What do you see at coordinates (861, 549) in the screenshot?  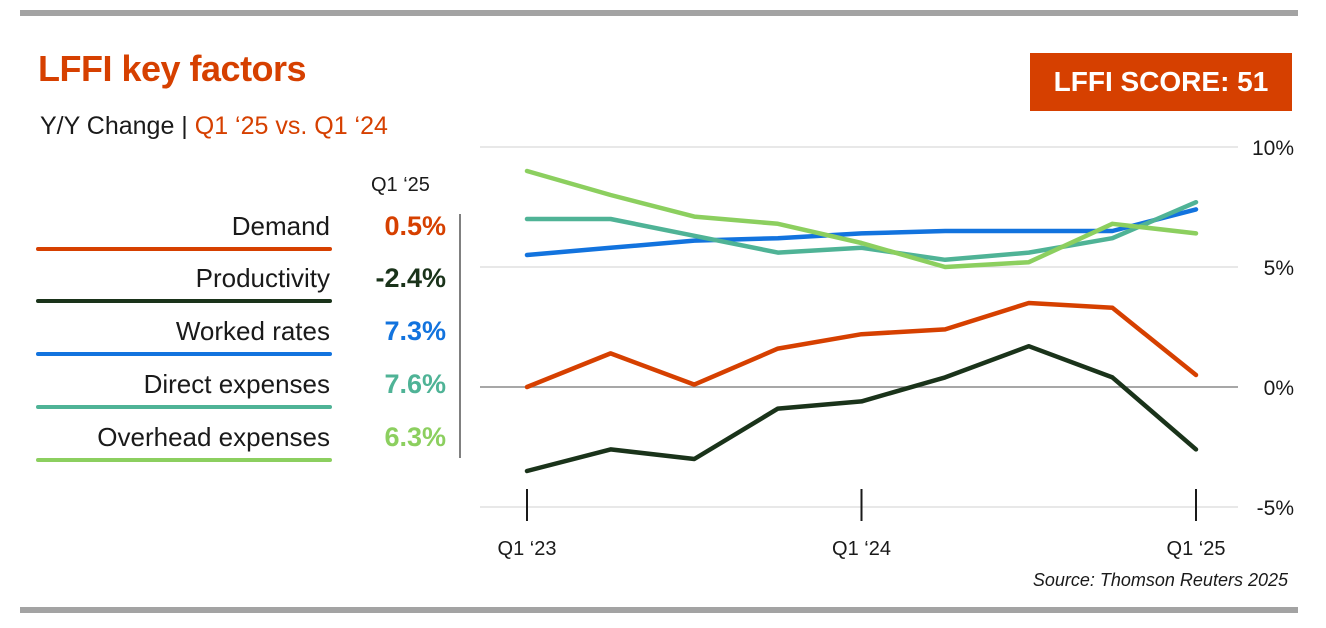 I see `x-tick-label: Q1 ‘24` at bounding box center [861, 549].